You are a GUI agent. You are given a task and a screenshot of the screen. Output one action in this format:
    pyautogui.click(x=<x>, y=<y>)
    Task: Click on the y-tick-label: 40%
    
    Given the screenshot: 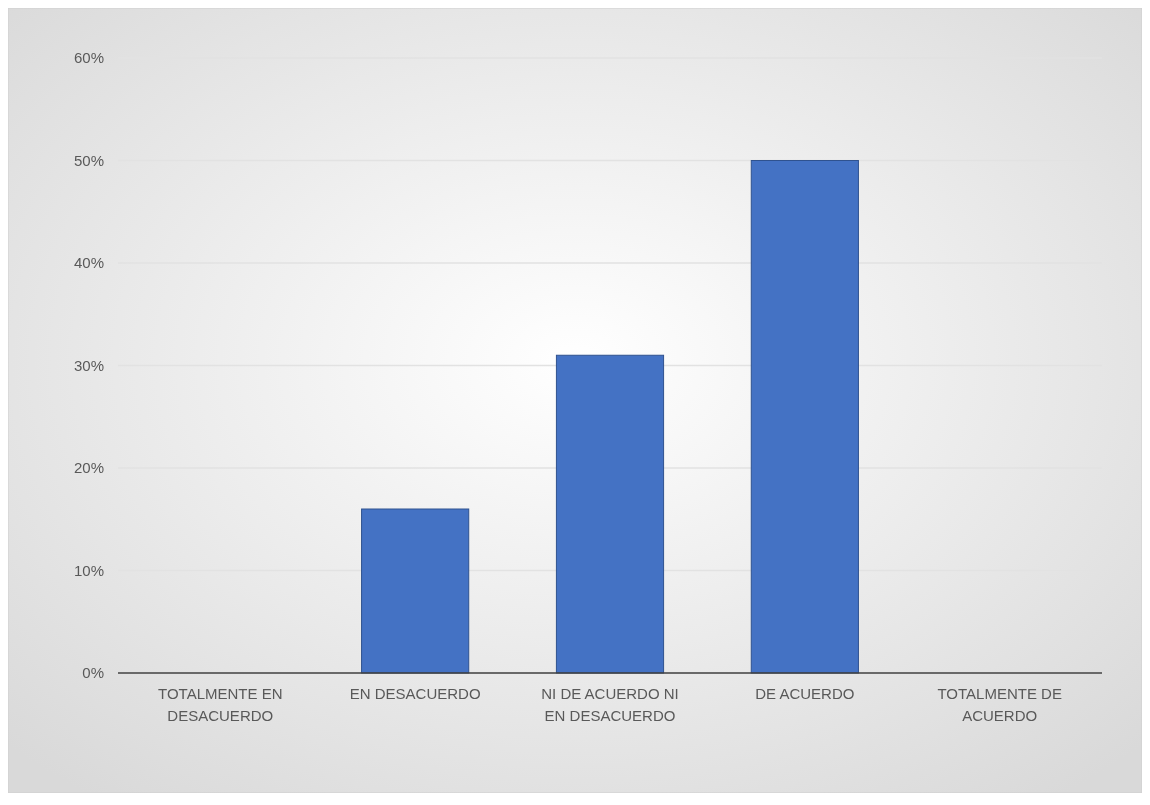 What is the action you would take?
    pyautogui.click(x=88, y=263)
    